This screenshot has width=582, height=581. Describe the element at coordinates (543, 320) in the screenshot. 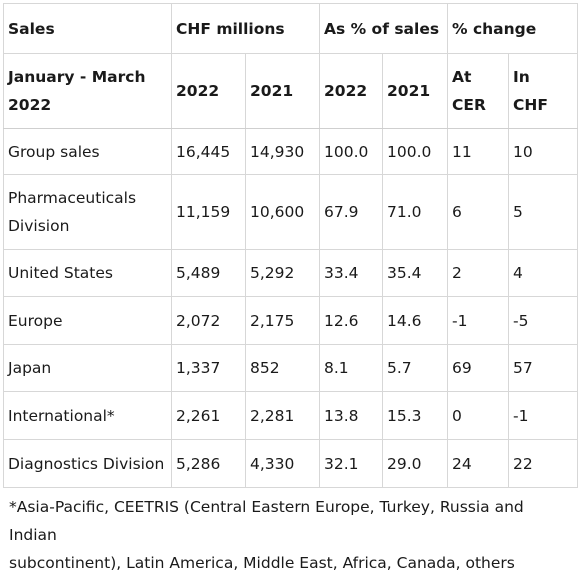

I see `cell-in-chf: -5` at that location.